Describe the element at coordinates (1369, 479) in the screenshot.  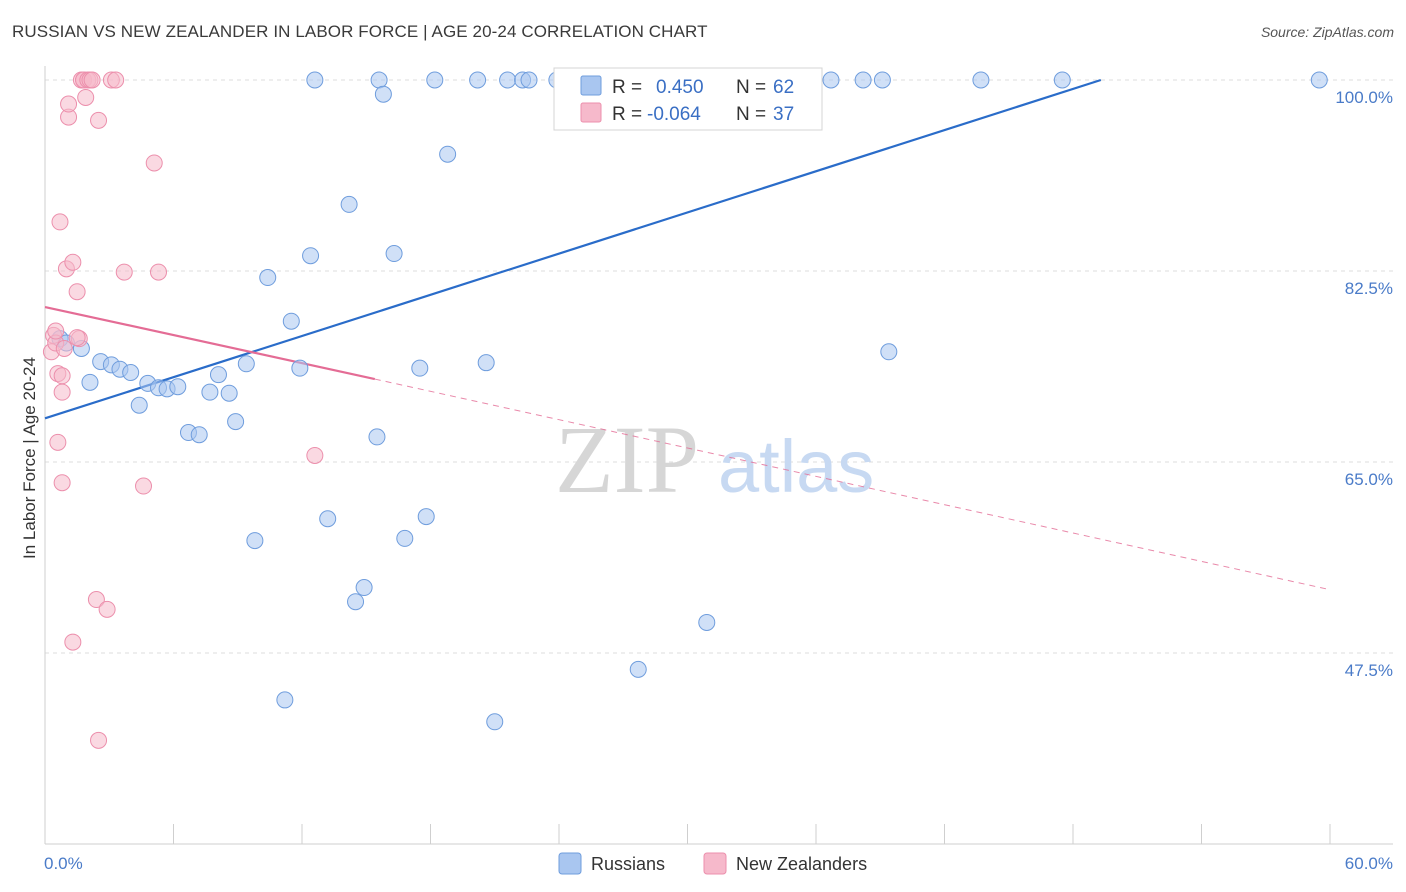
I see `y-tick-label-1: 65.0%` at that location.